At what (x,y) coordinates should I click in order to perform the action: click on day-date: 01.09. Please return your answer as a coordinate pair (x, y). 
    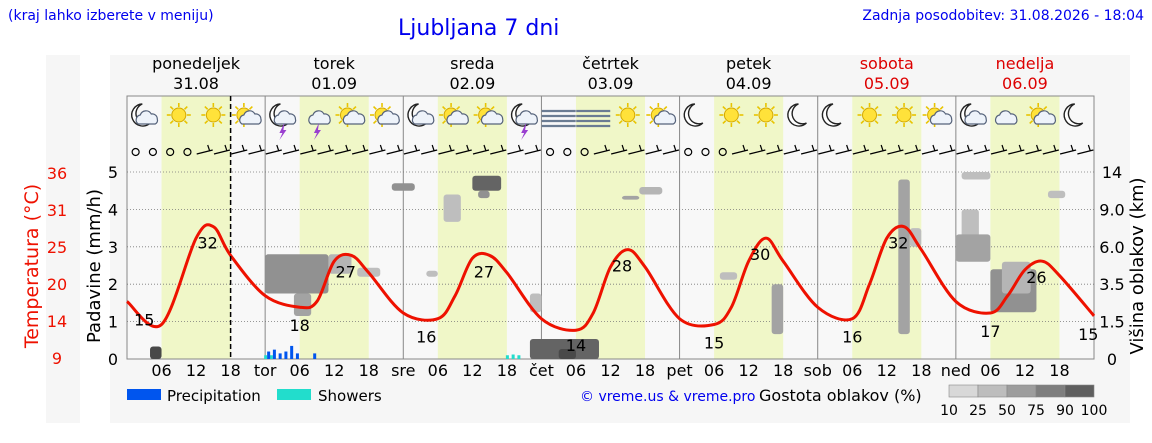
    Looking at the image, I should click on (334, 83).